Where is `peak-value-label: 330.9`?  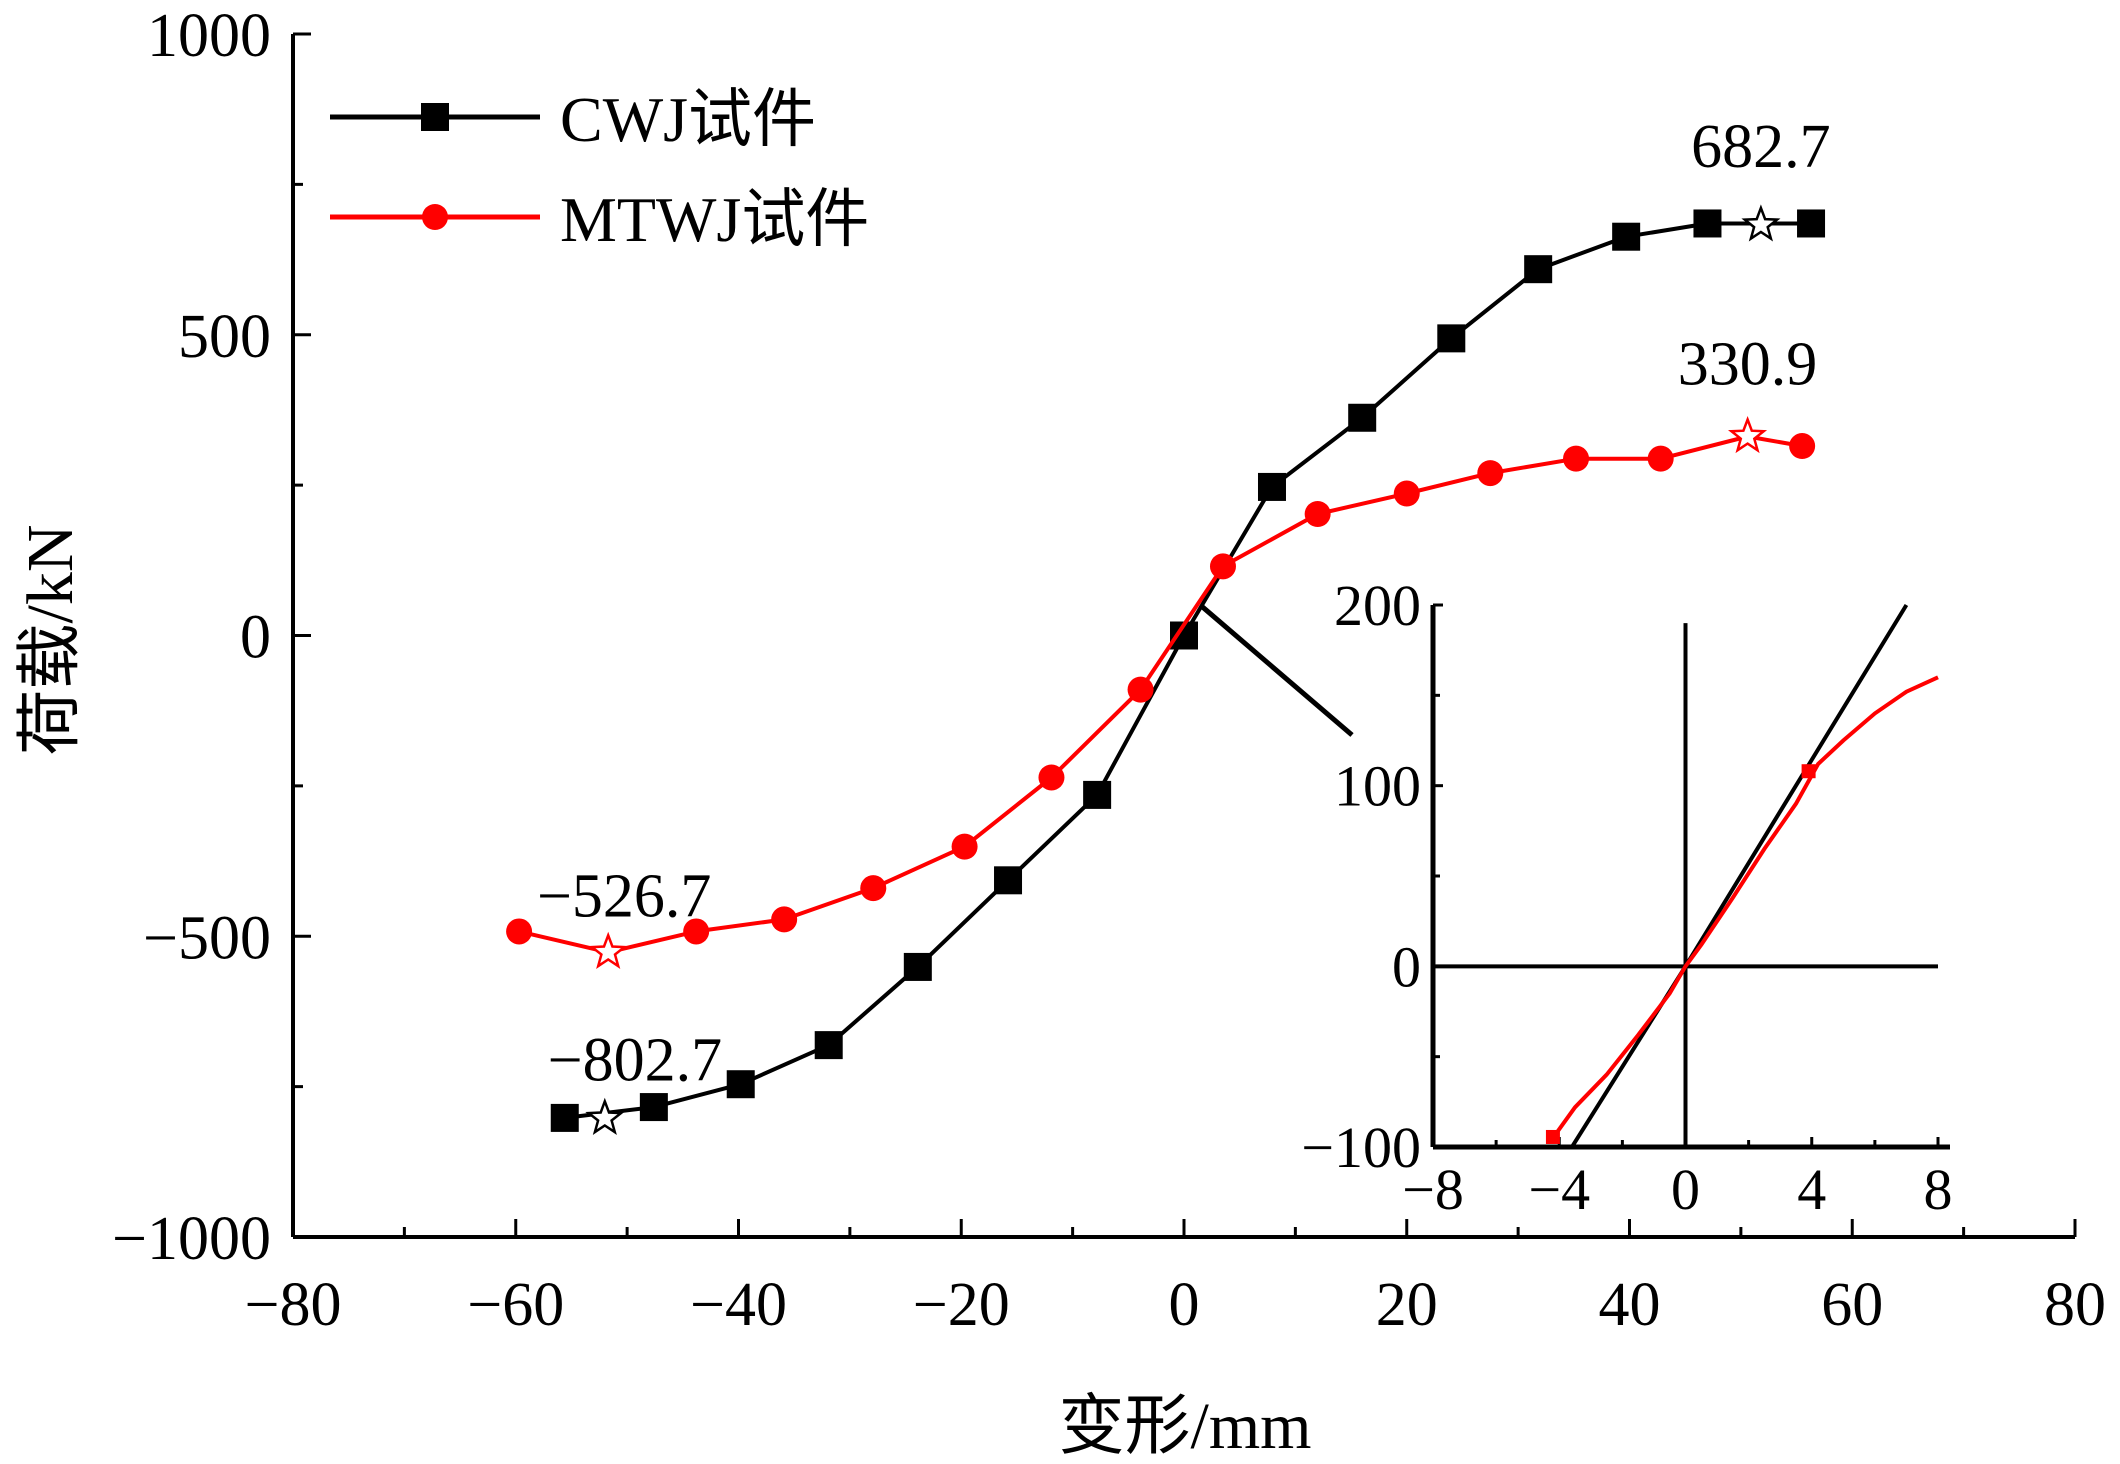 peak-value-label: 330.9 is located at coordinates (1748, 364).